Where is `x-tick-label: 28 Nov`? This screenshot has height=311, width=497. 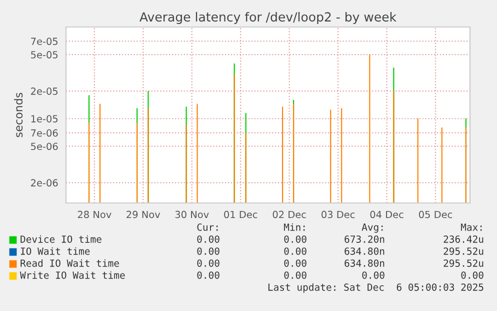
x-tick-label: 28 Nov is located at coordinates (95, 214).